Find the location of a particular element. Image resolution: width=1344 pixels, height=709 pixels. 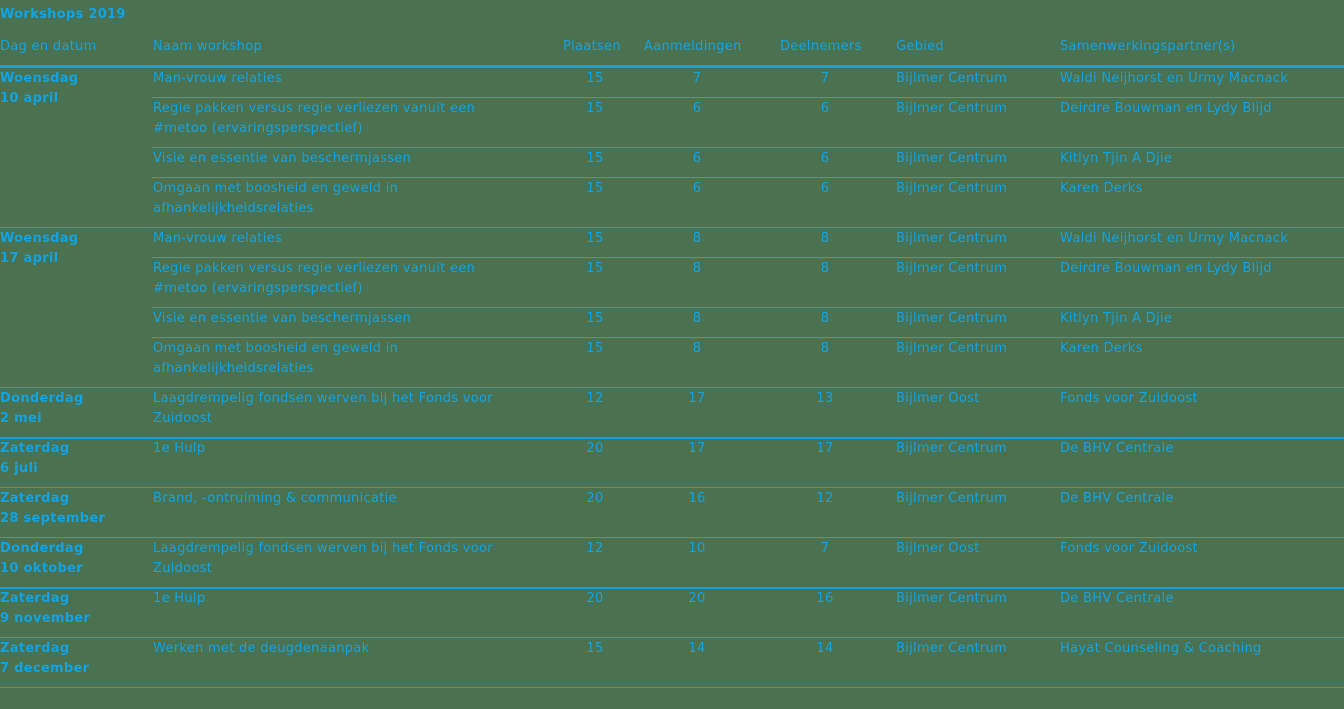

date-label: 17 april is located at coordinates (29, 258).